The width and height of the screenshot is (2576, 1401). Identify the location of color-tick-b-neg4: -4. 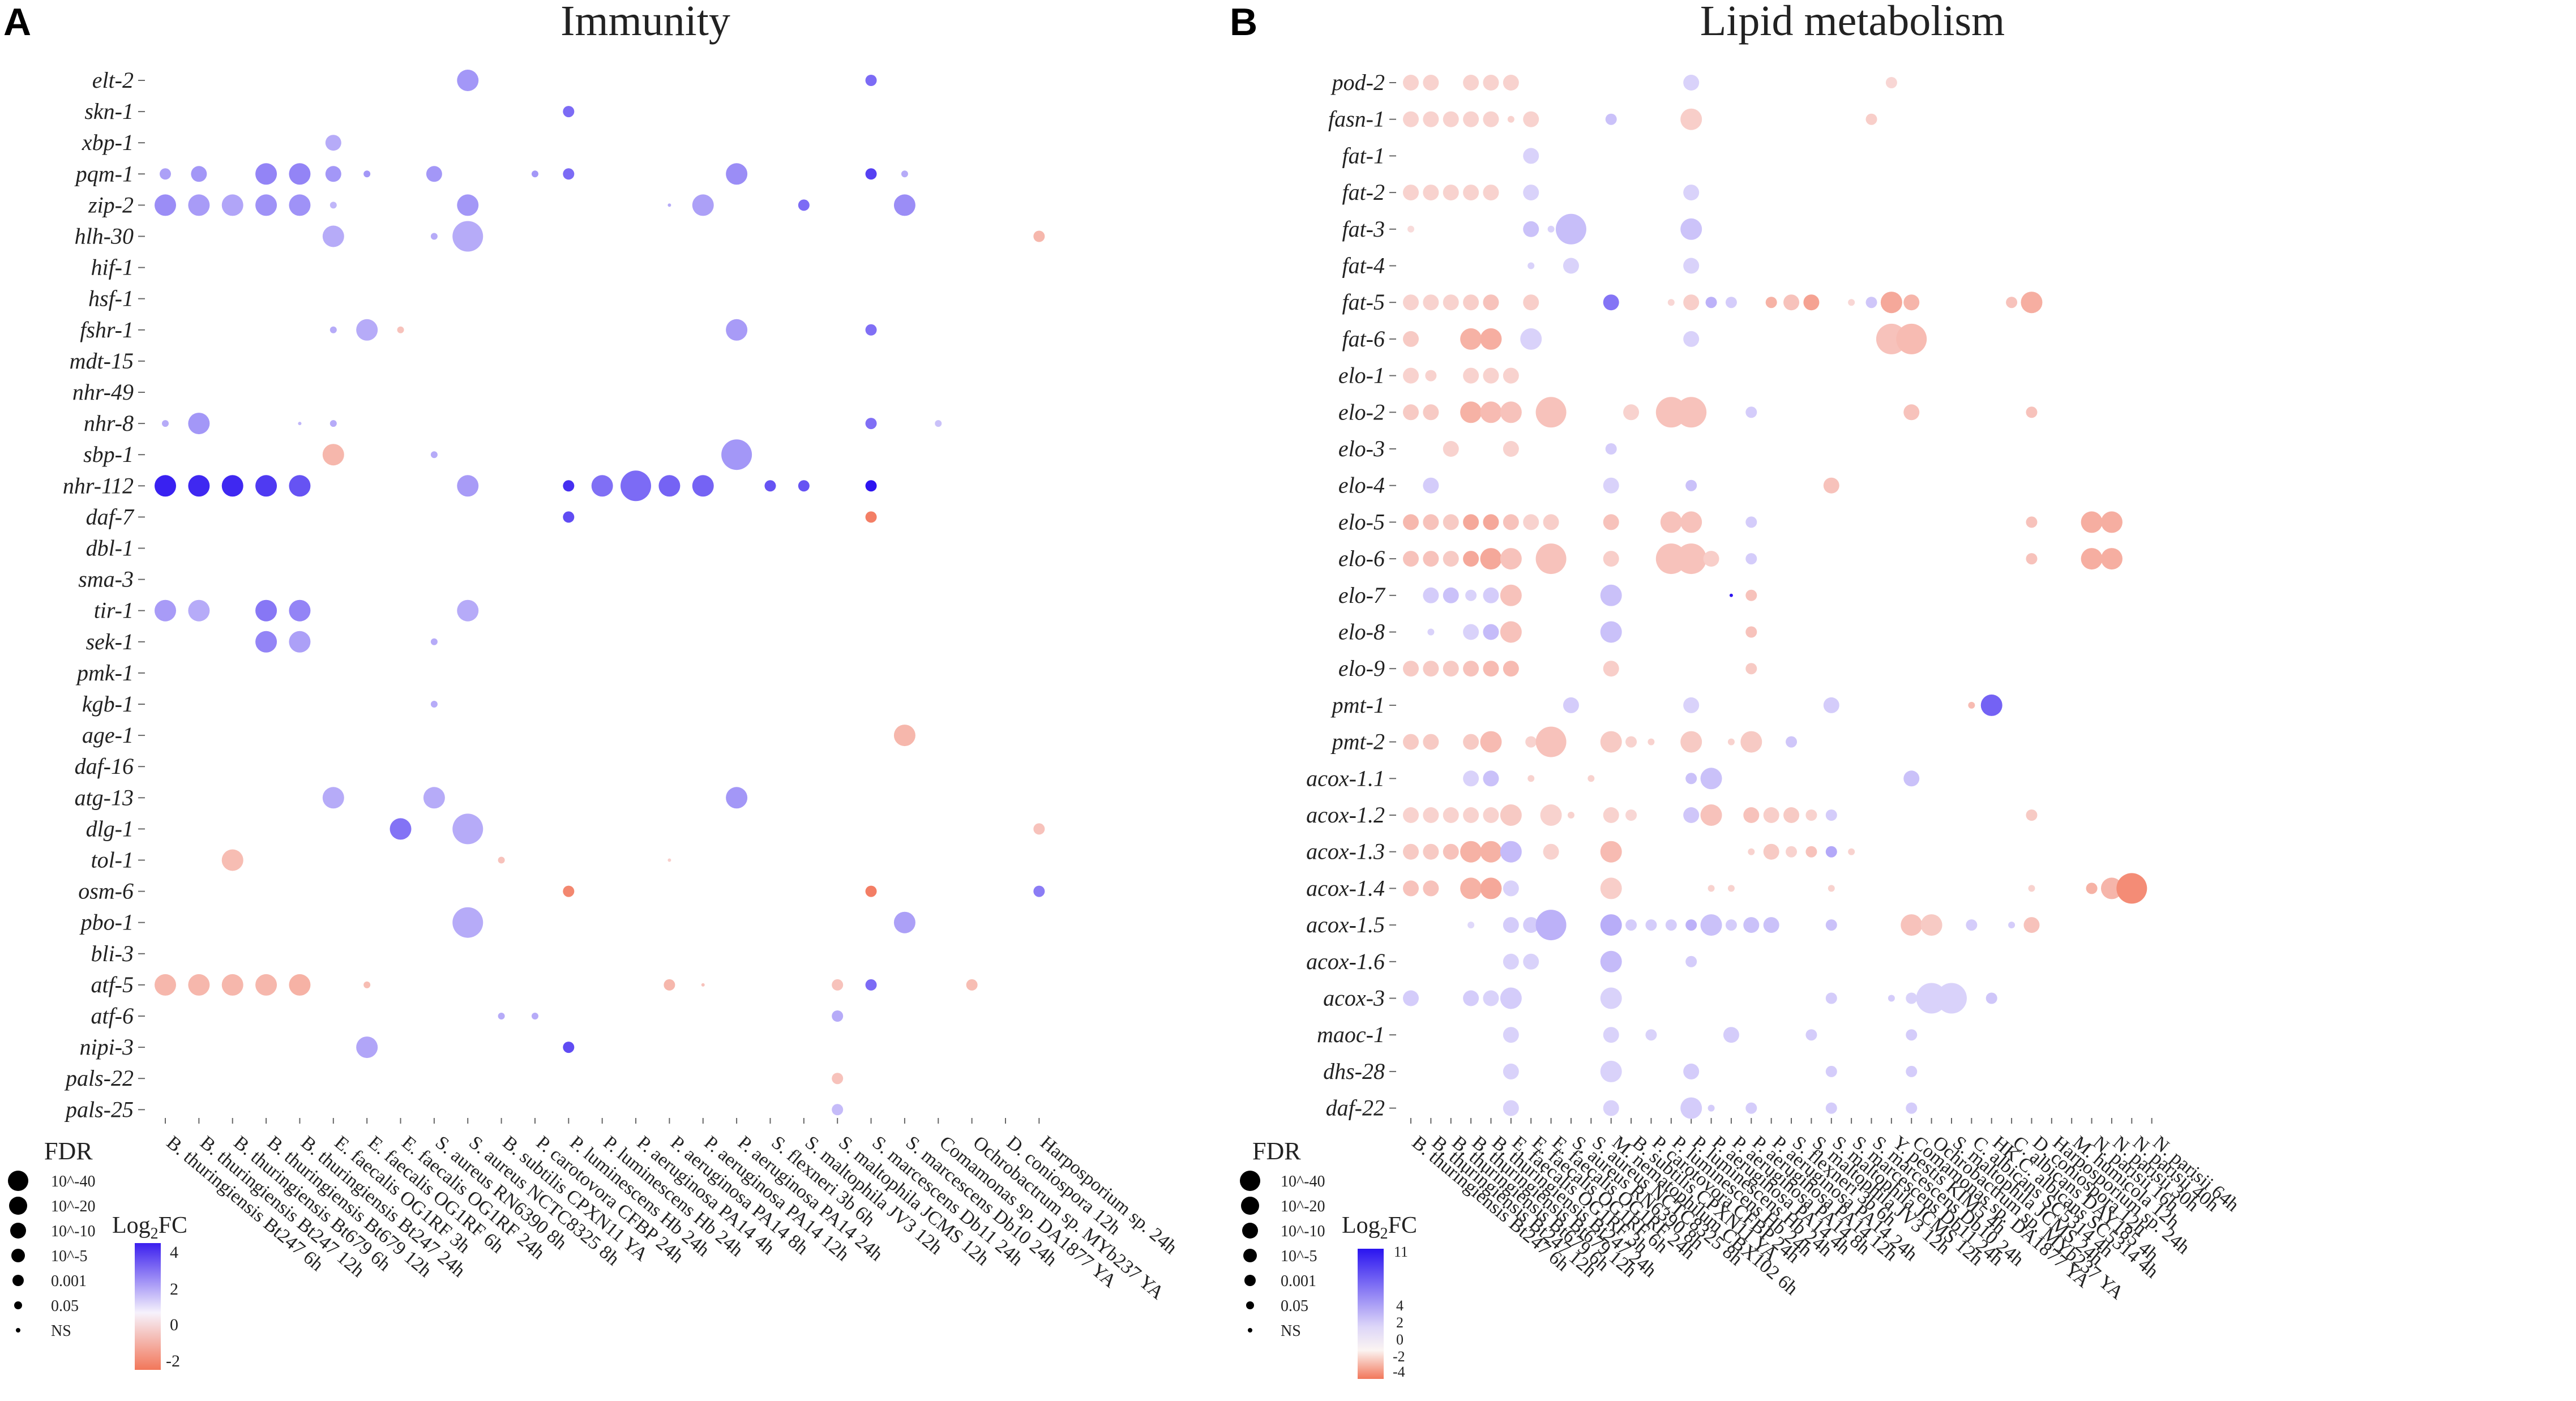
(1399, 1372).